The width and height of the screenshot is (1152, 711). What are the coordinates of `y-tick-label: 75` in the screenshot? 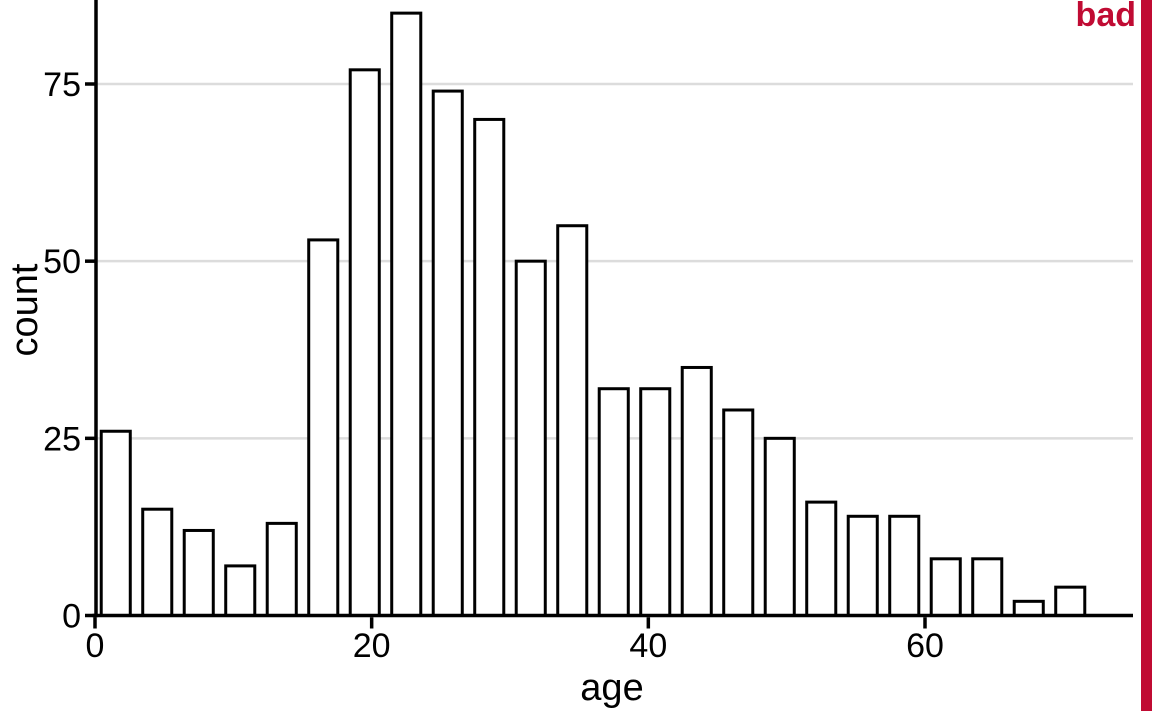 It's located at (62, 85).